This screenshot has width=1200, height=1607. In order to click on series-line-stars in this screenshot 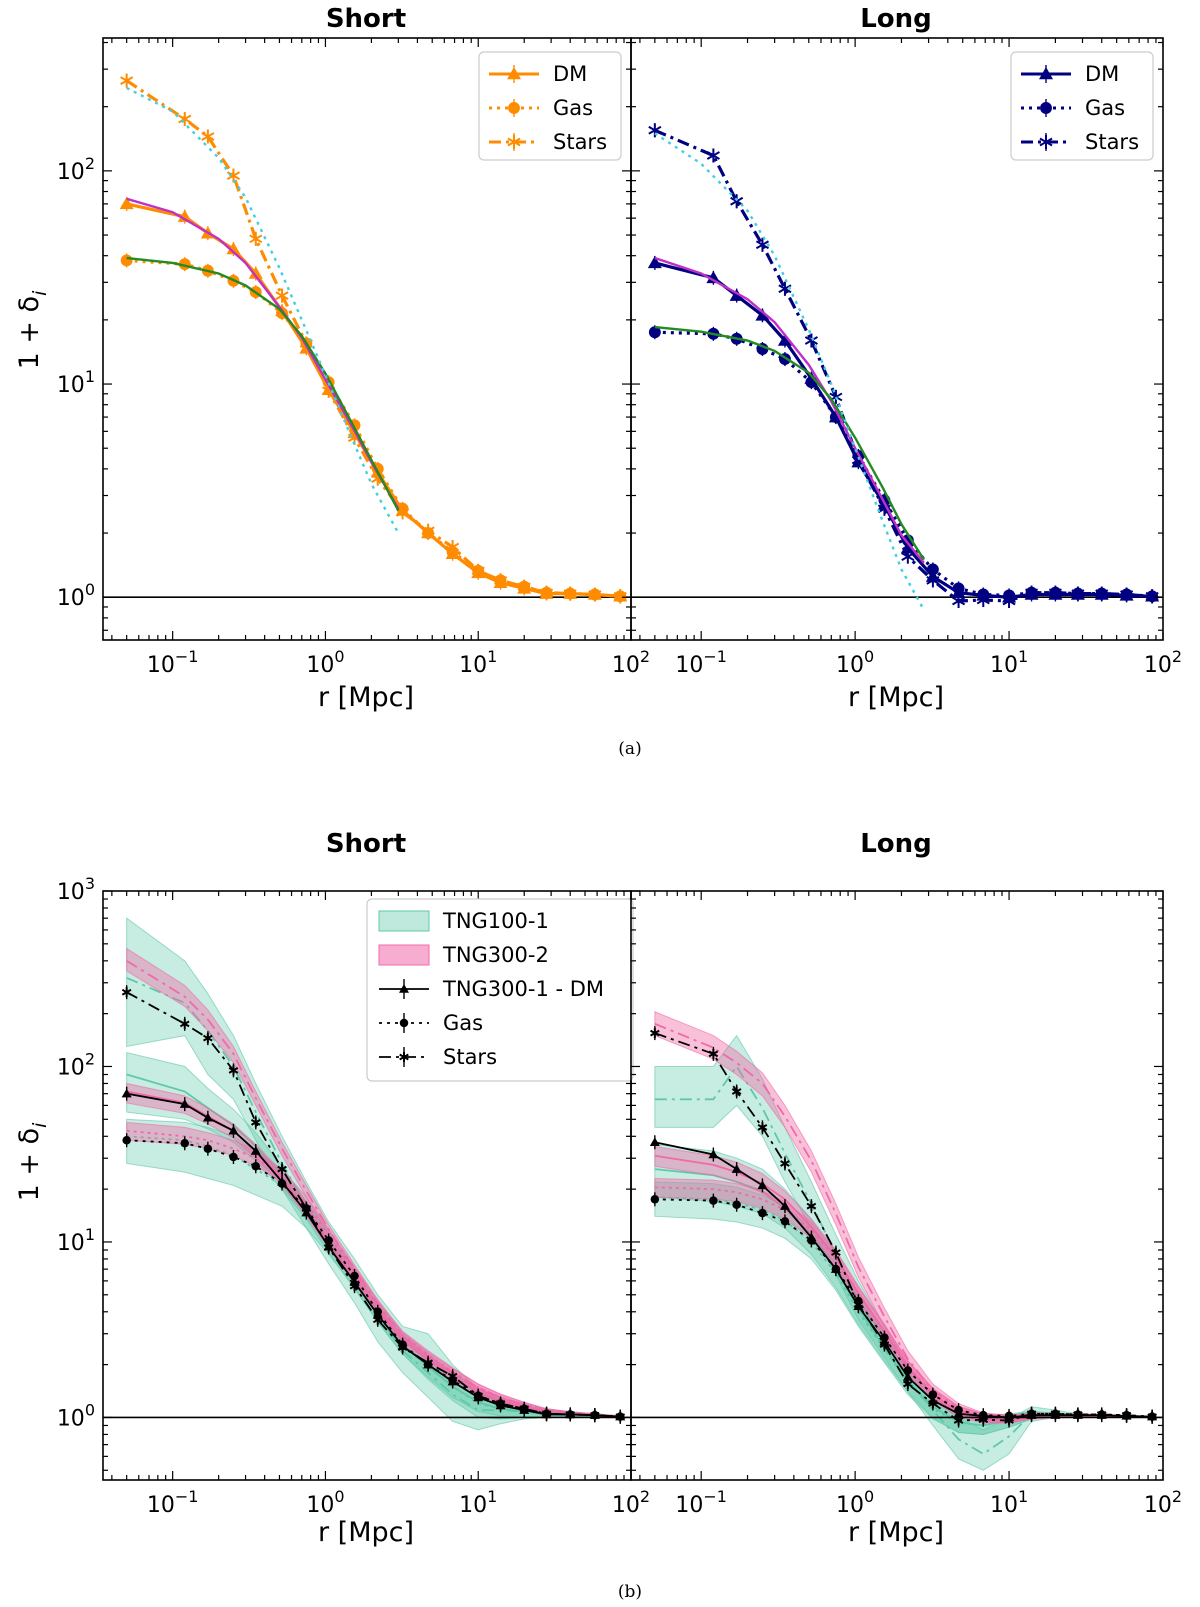, I will do `click(903, 1227)`.